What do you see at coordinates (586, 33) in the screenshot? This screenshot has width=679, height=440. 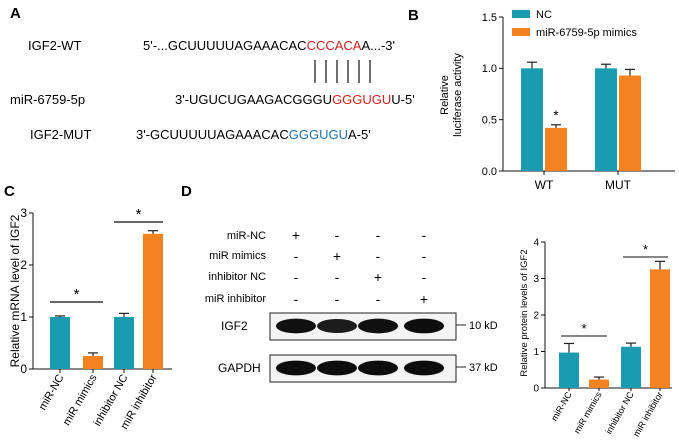 I see `legend-label: miR-6759-5p mimics` at bounding box center [586, 33].